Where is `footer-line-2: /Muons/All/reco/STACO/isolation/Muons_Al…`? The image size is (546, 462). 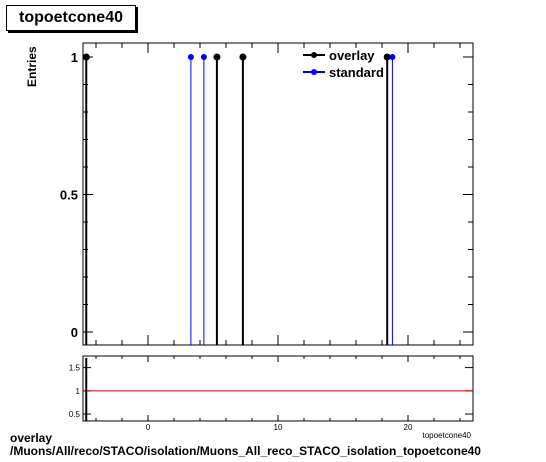
footer-line-2: /Muons/All/reco/STACO/isolation/Muons_Al… is located at coordinates (245, 451).